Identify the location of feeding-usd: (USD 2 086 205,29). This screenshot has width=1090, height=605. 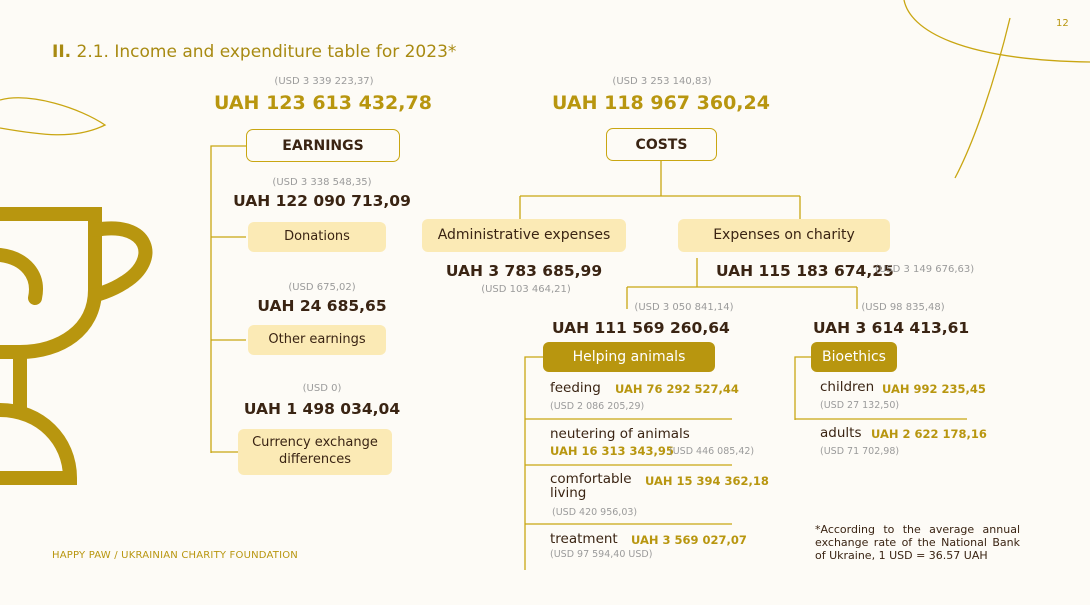
(597, 406).